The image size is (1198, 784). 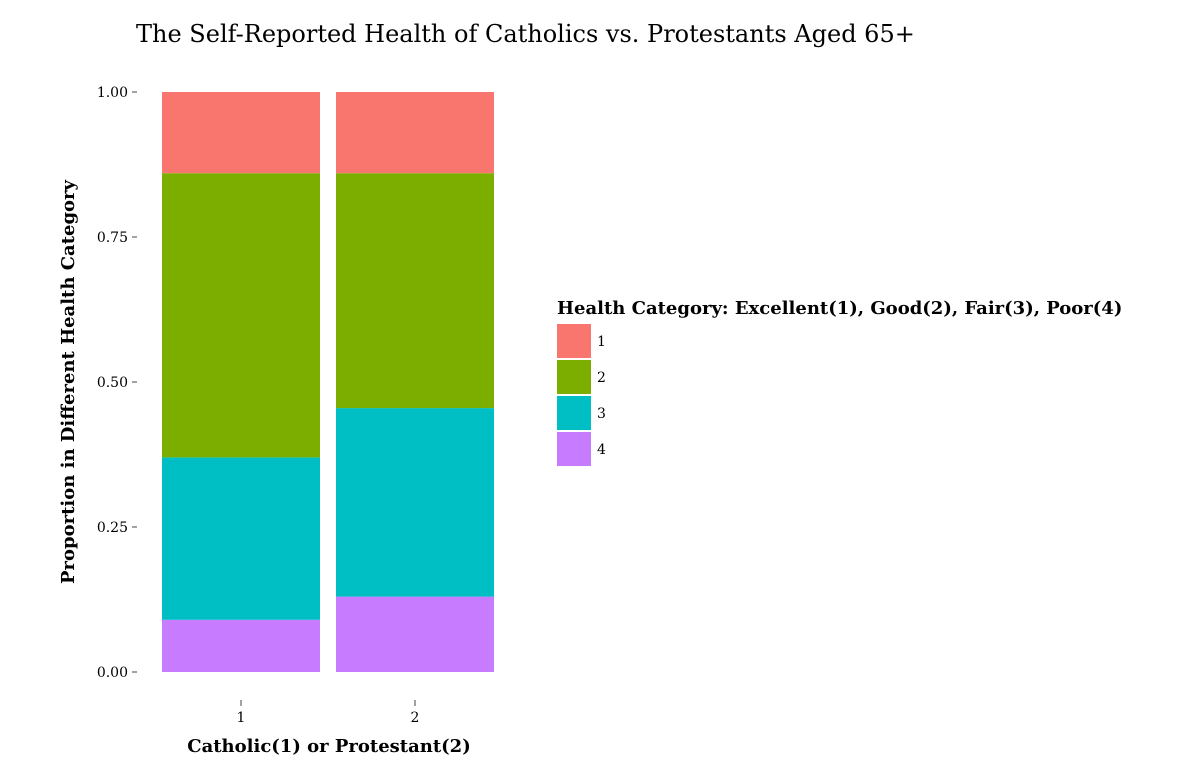 I want to click on legend-label: 2, so click(x=601, y=378).